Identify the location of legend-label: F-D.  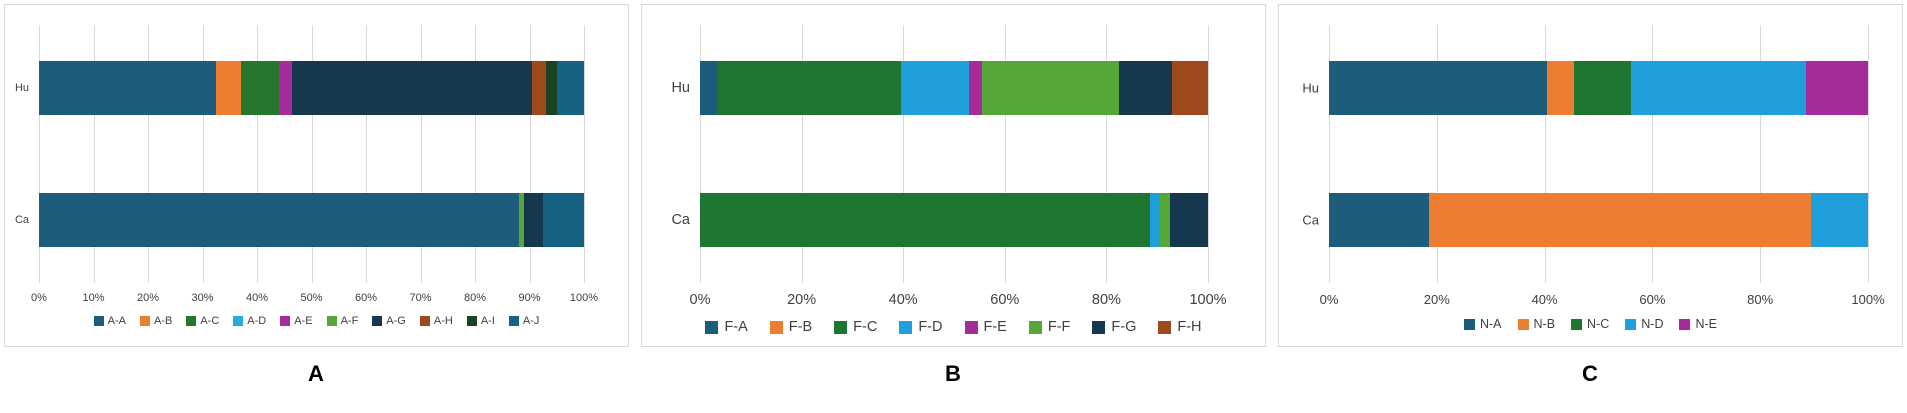
(930, 327).